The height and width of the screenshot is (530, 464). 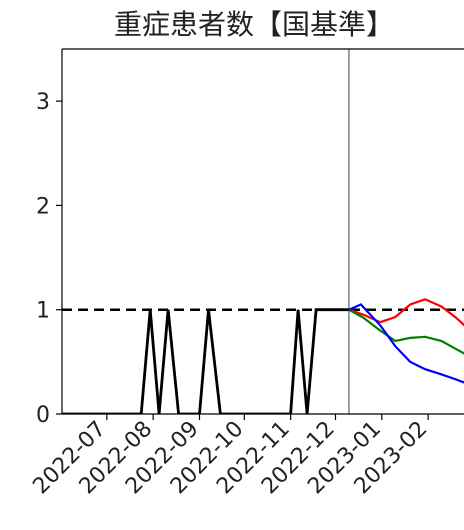 What do you see at coordinates (43, 311) in the screenshot?
I see `y-tick-label: 1` at bounding box center [43, 311].